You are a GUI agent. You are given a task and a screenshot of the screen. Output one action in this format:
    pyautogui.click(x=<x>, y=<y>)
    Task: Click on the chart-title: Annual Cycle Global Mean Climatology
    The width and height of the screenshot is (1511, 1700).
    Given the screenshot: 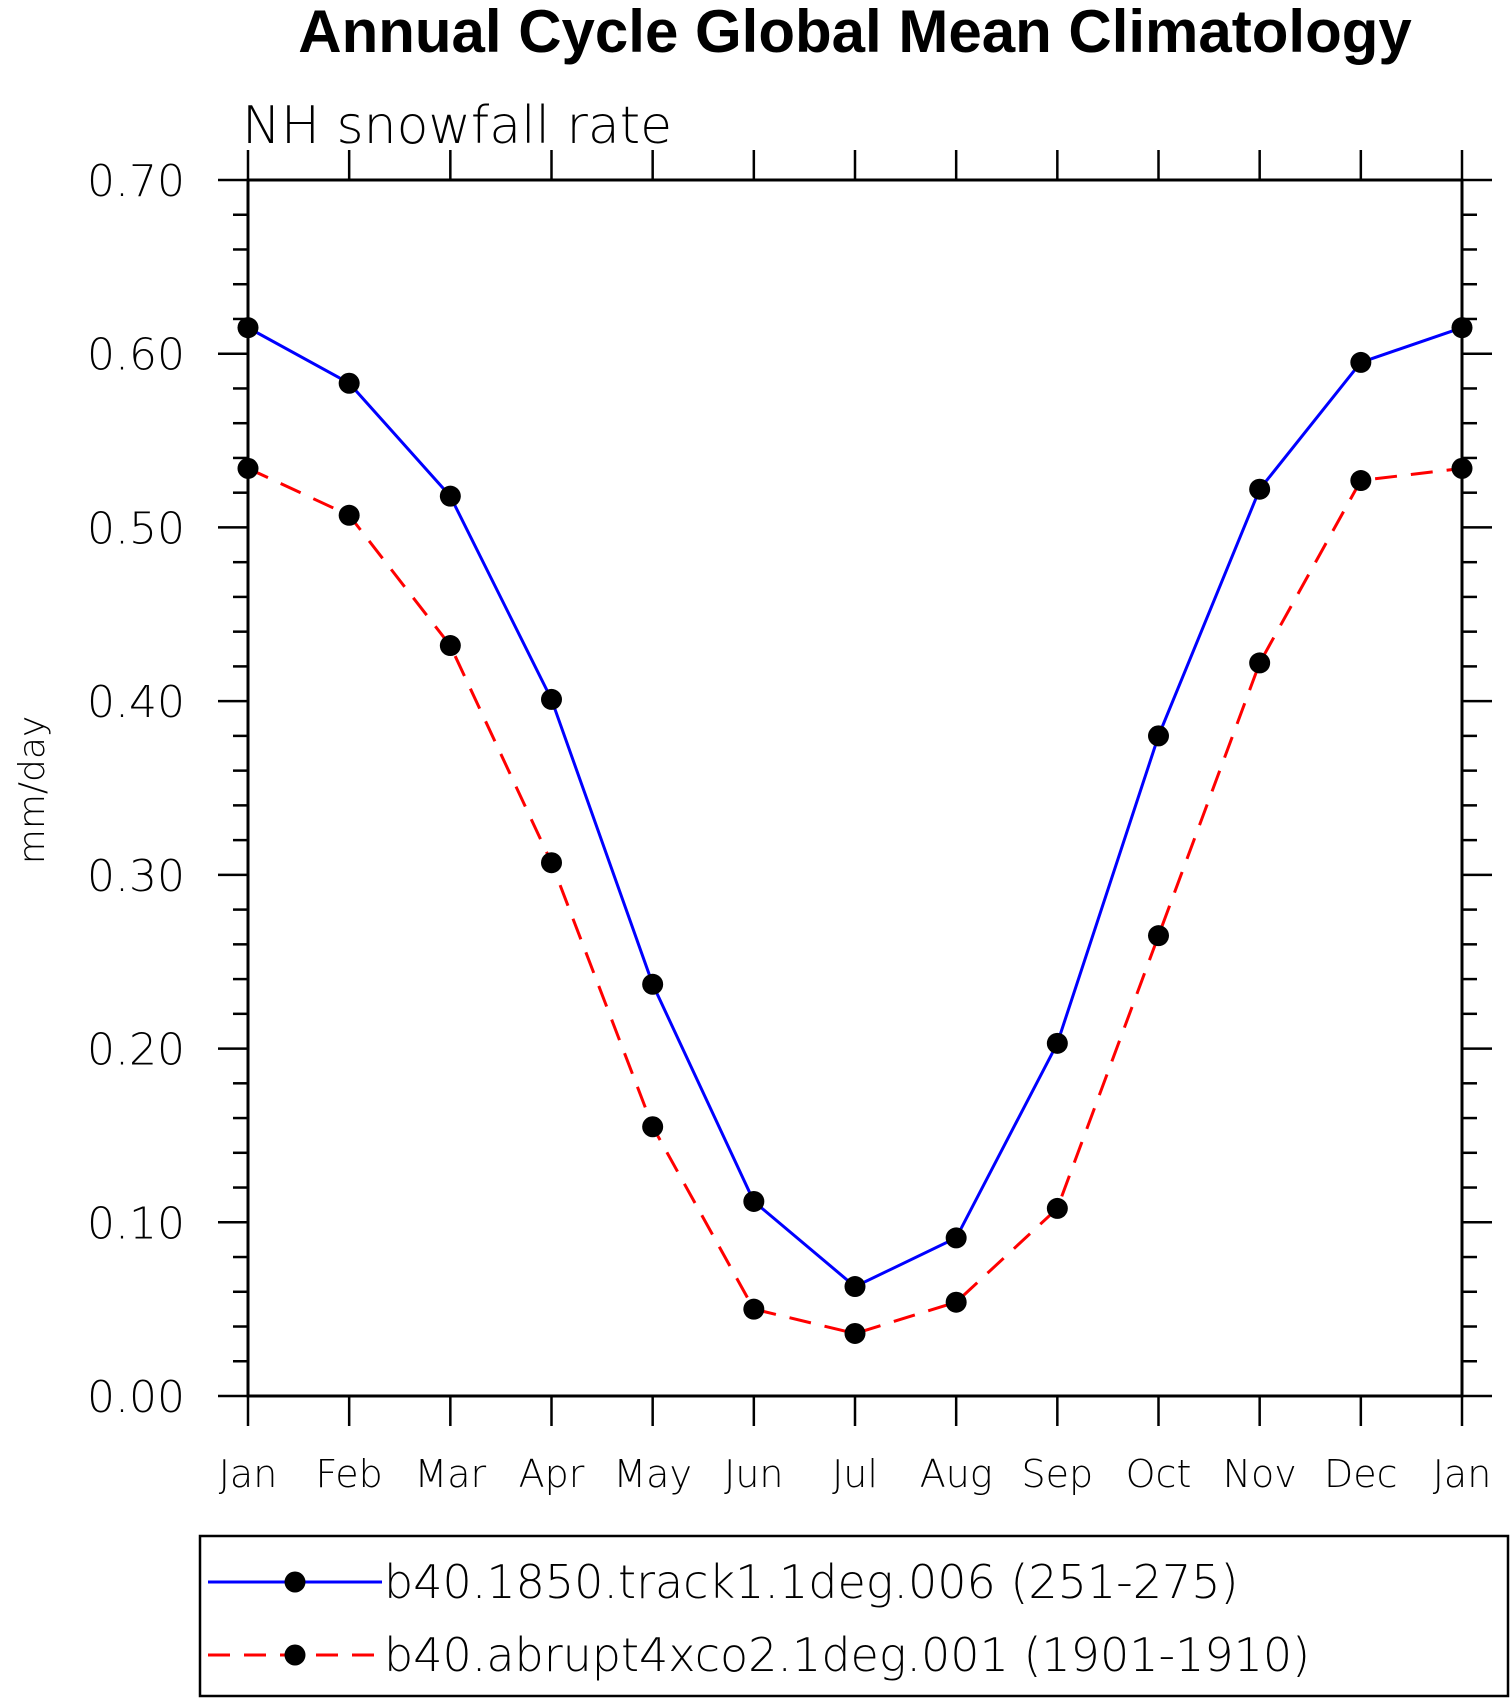 What is the action you would take?
    pyautogui.click(x=855, y=32)
    